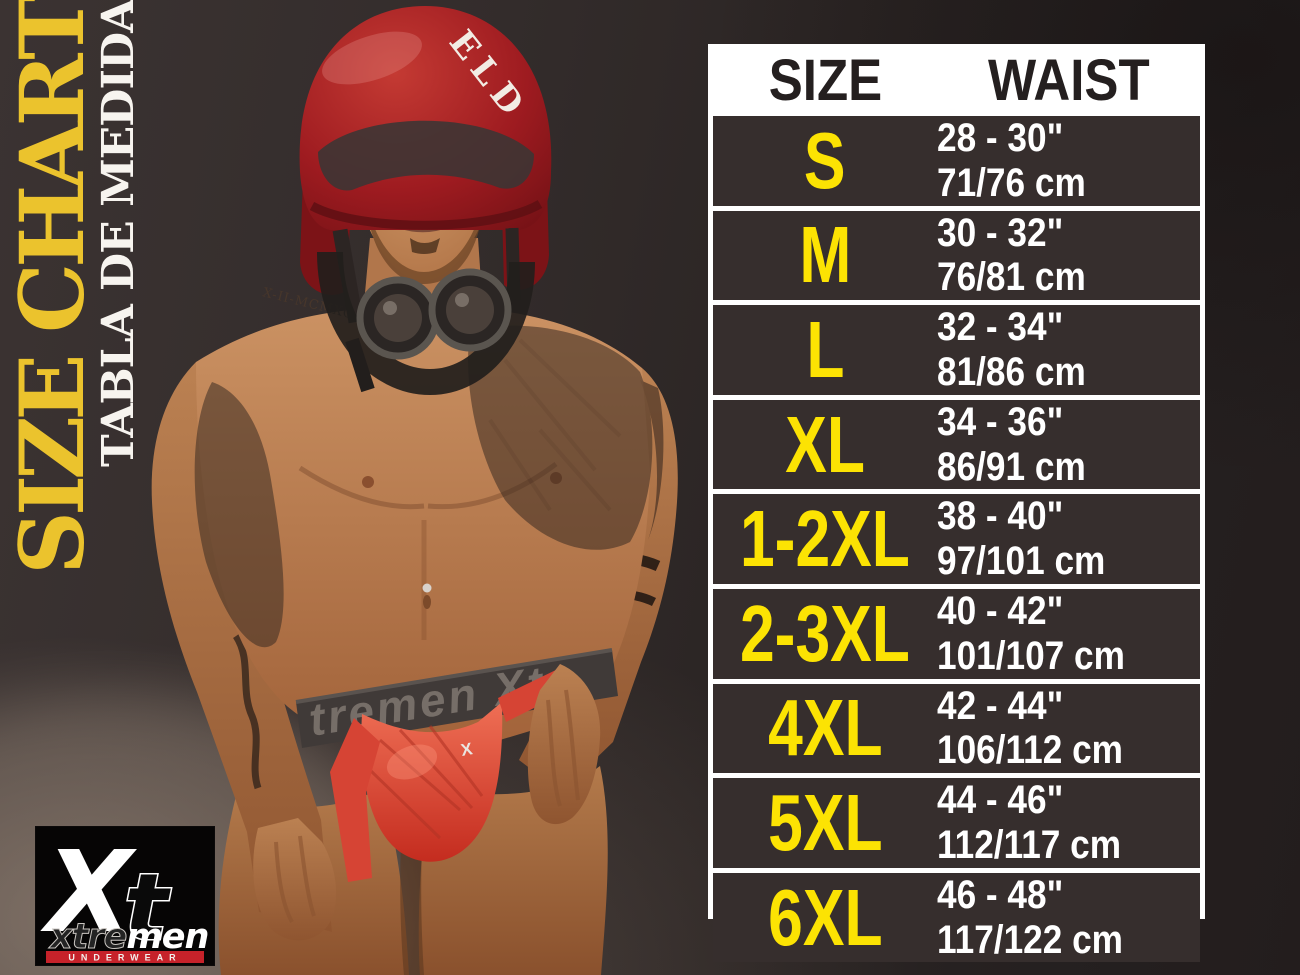 This screenshot has width=1300, height=975. Describe the element at coordinates (1021, 561) in the screenshot. I see `waist-cm: 97/101 cm` at that location.